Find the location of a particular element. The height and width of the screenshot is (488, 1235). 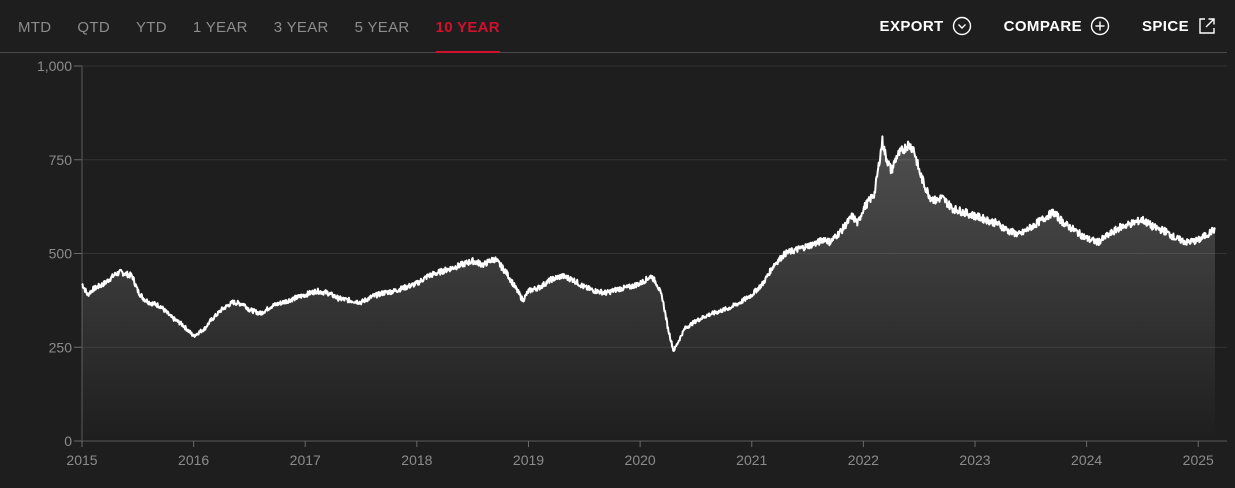

x-tick-label: 2017 is located at coordinates (305, 460).